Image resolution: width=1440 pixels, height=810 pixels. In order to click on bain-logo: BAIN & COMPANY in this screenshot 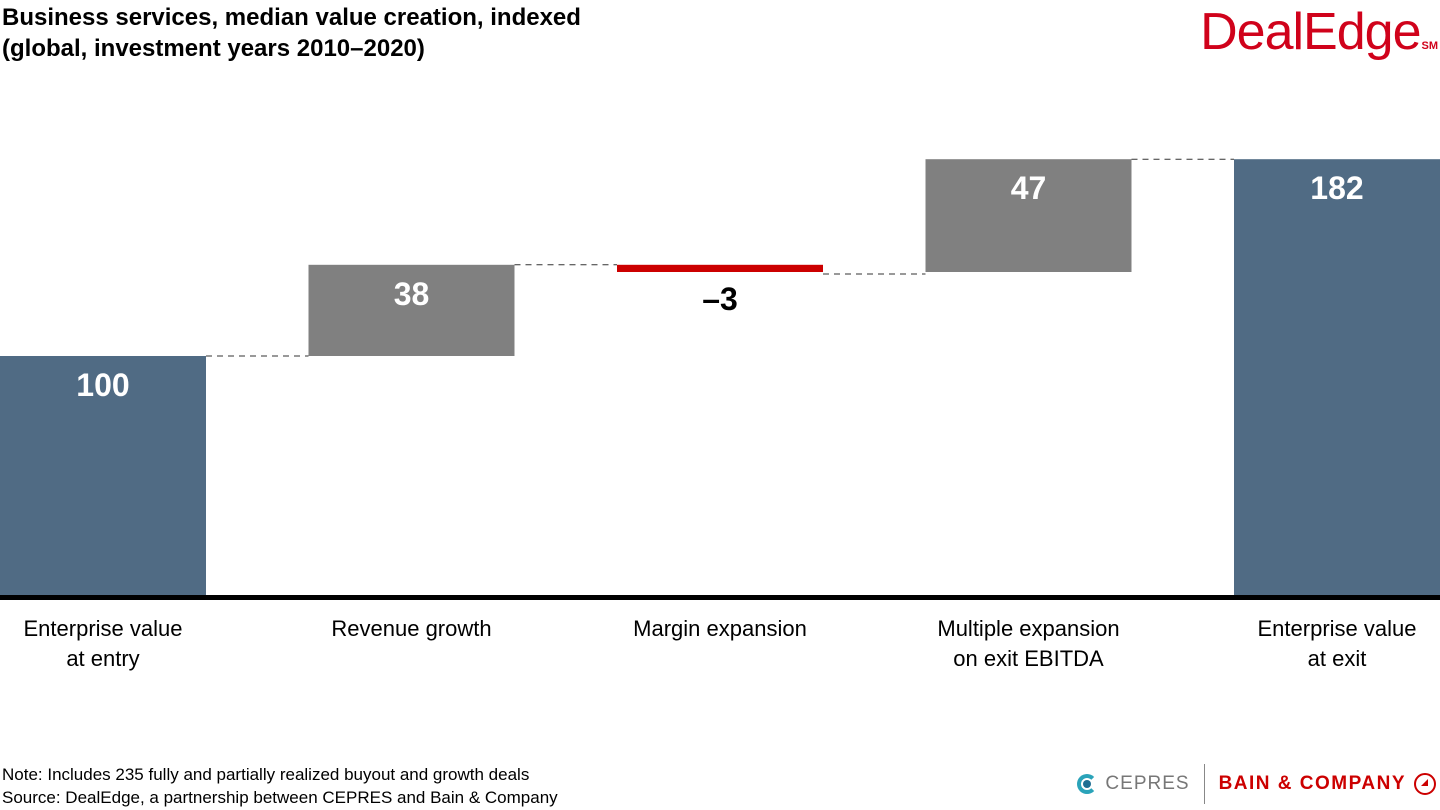, I will do `click(1327, 784)`.